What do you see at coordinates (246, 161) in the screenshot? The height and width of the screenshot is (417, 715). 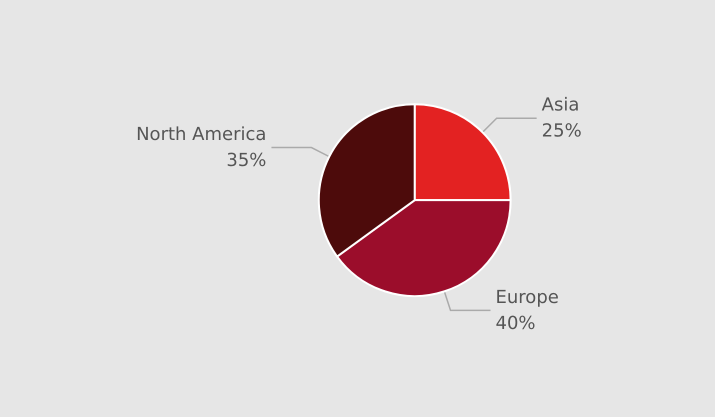 I see `data-label: 35%` at bounding box center [246, 161].